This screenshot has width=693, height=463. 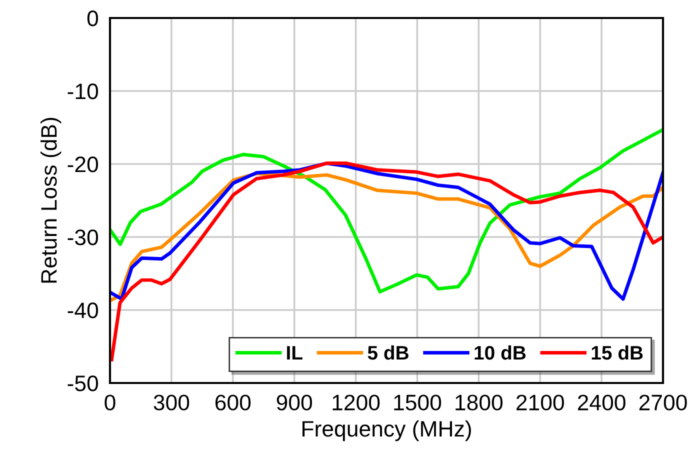 I want to click on y-tick-label: 0, so click(x=92, y=18).